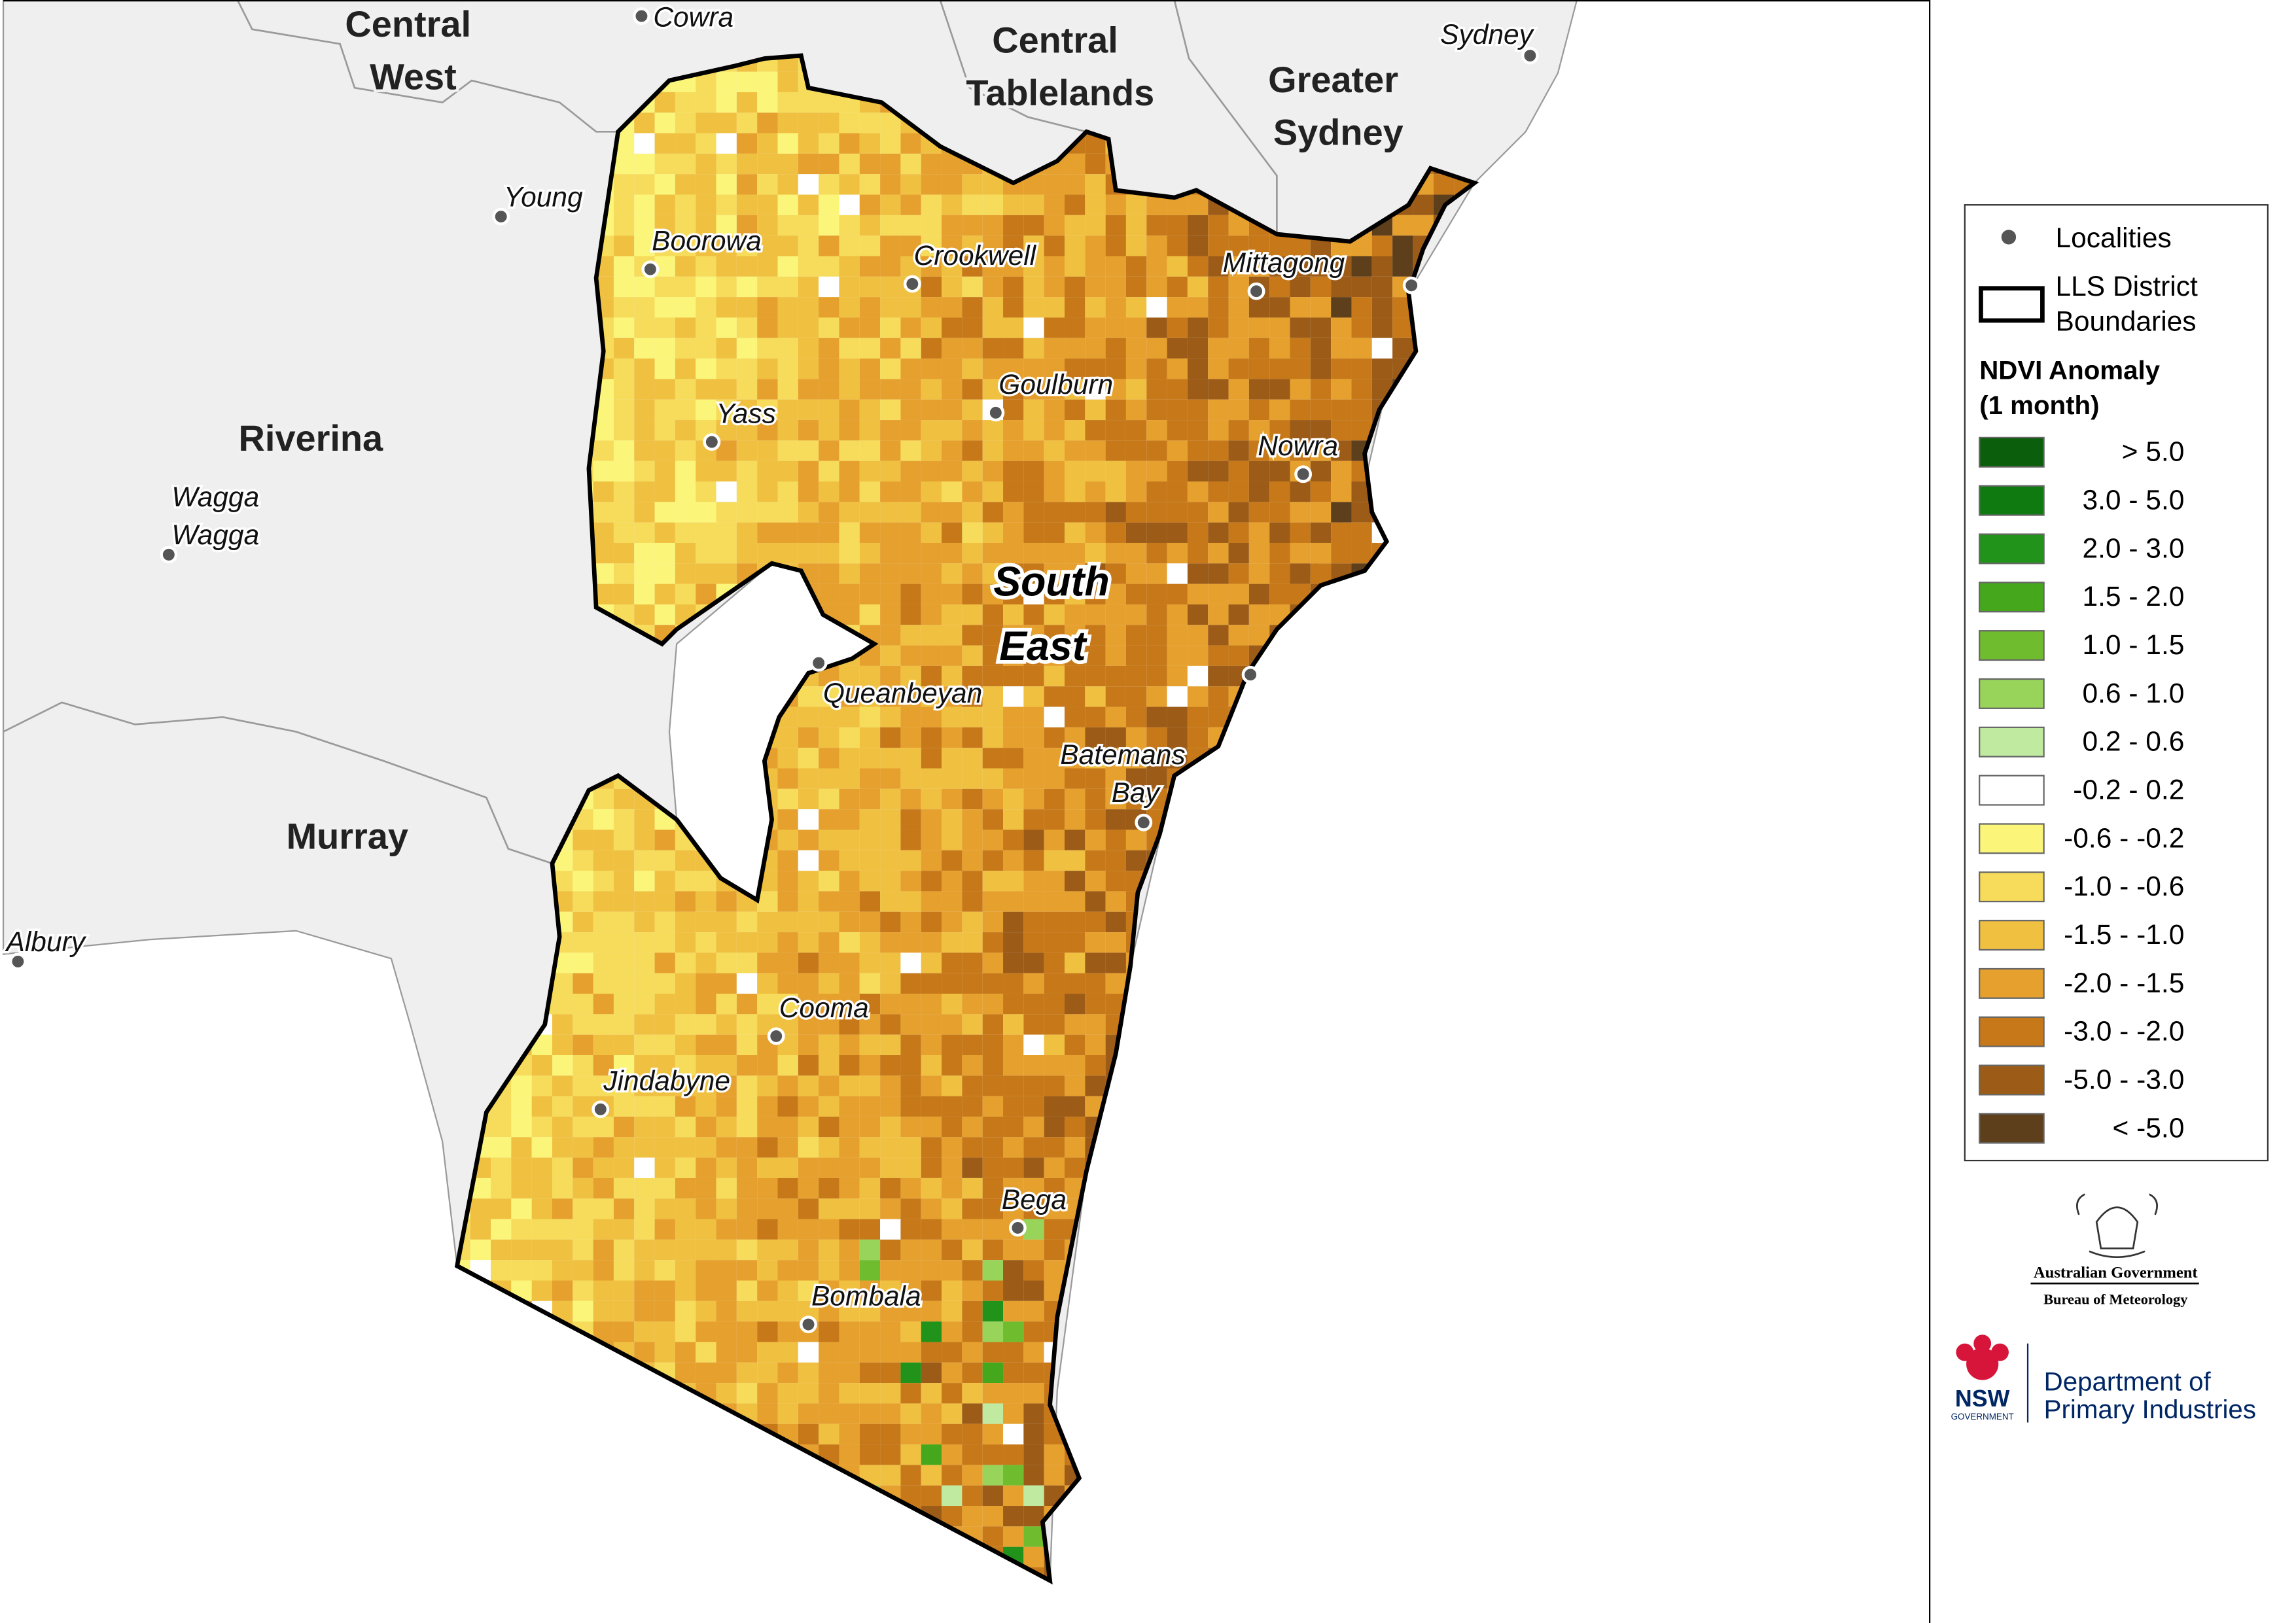 This screenshot has height=1623, width=2296. Describe the element at coordinates (1225, 117) in the screenshot. I see `boundary-line` at that location.